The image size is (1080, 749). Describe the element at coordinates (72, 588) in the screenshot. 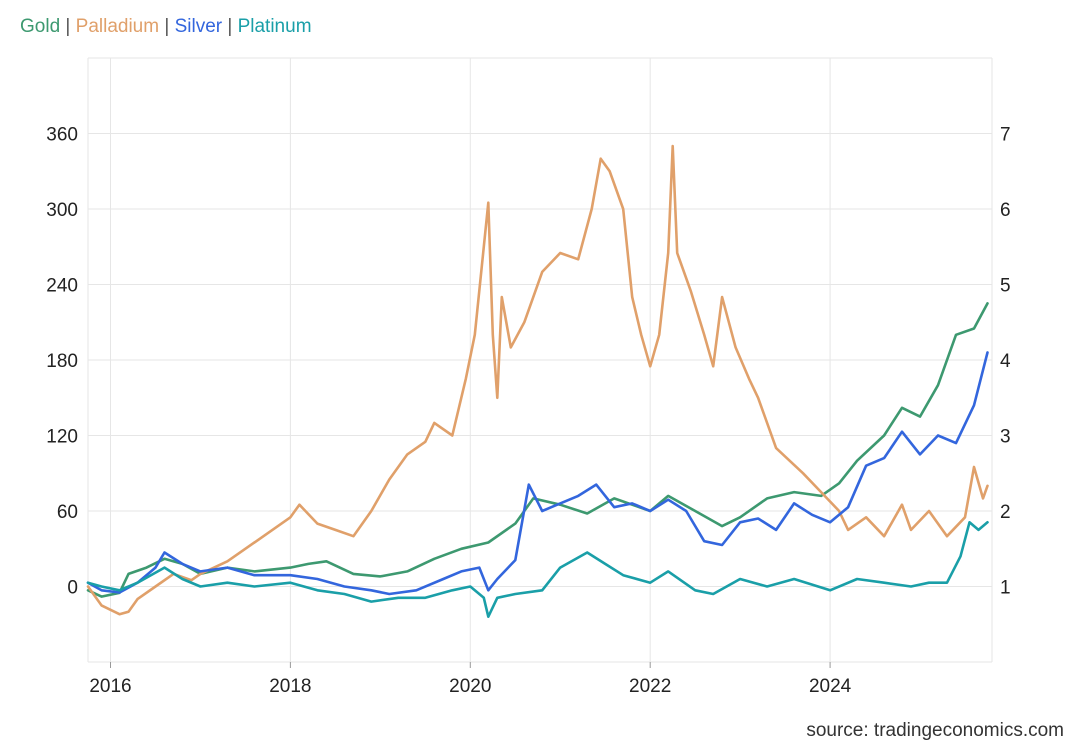

I see `y-tick-label-left: 0` at that location.